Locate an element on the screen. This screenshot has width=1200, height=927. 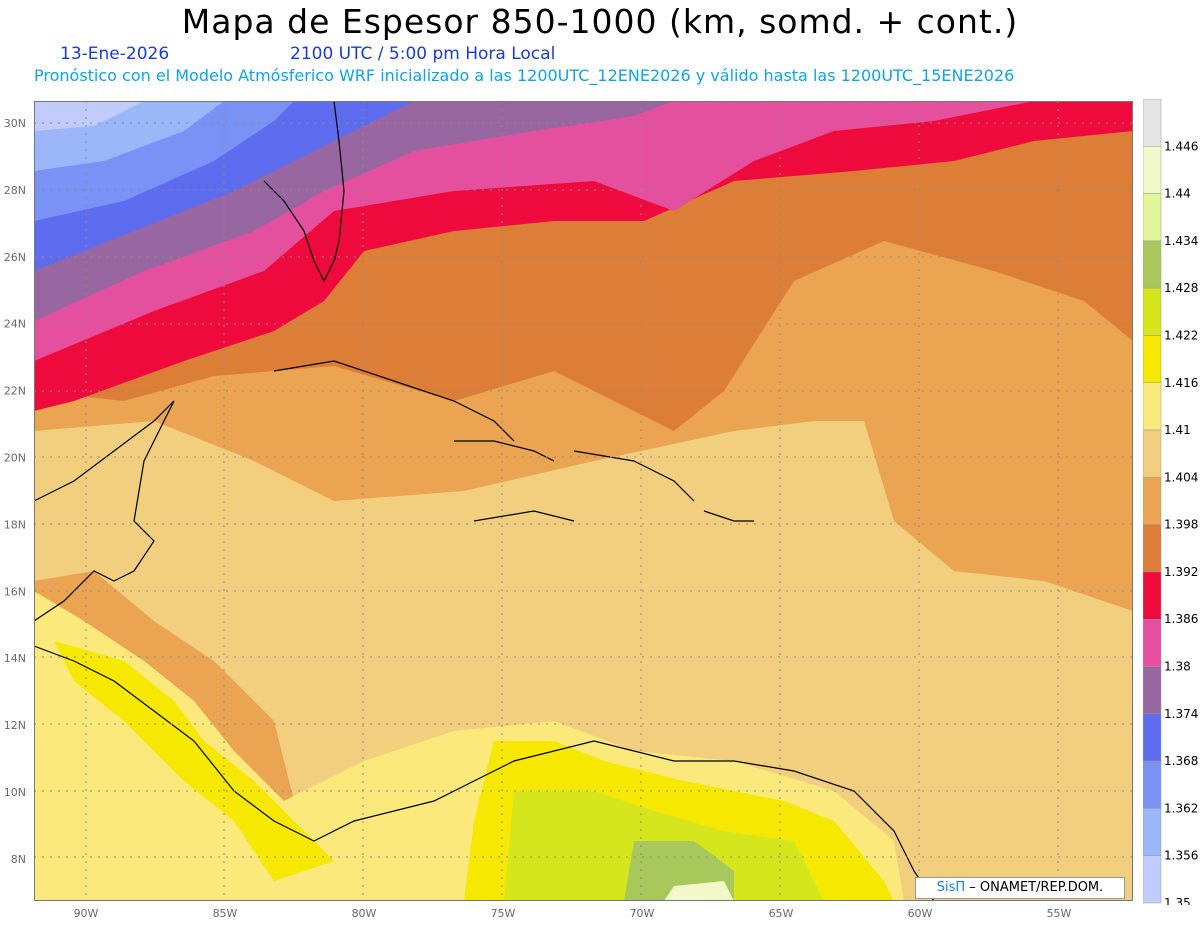
colorbar-label: 1.386 is located at coordinates (1181, 619).